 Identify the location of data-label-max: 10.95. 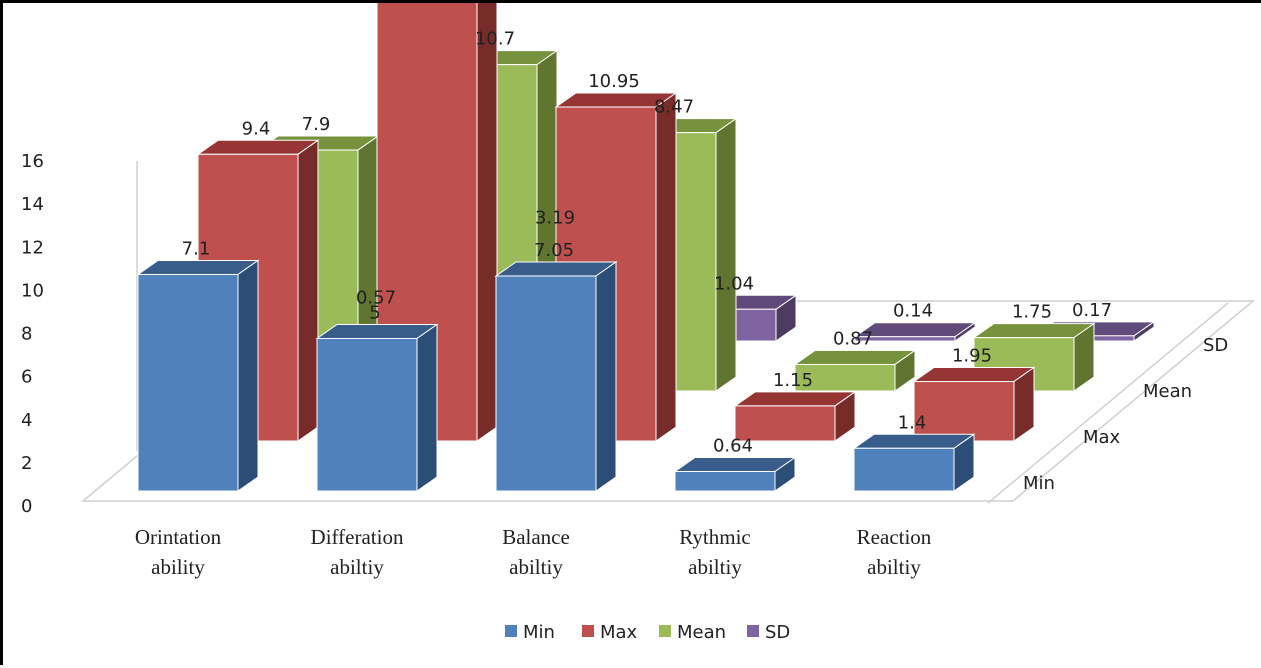
(614, 81).